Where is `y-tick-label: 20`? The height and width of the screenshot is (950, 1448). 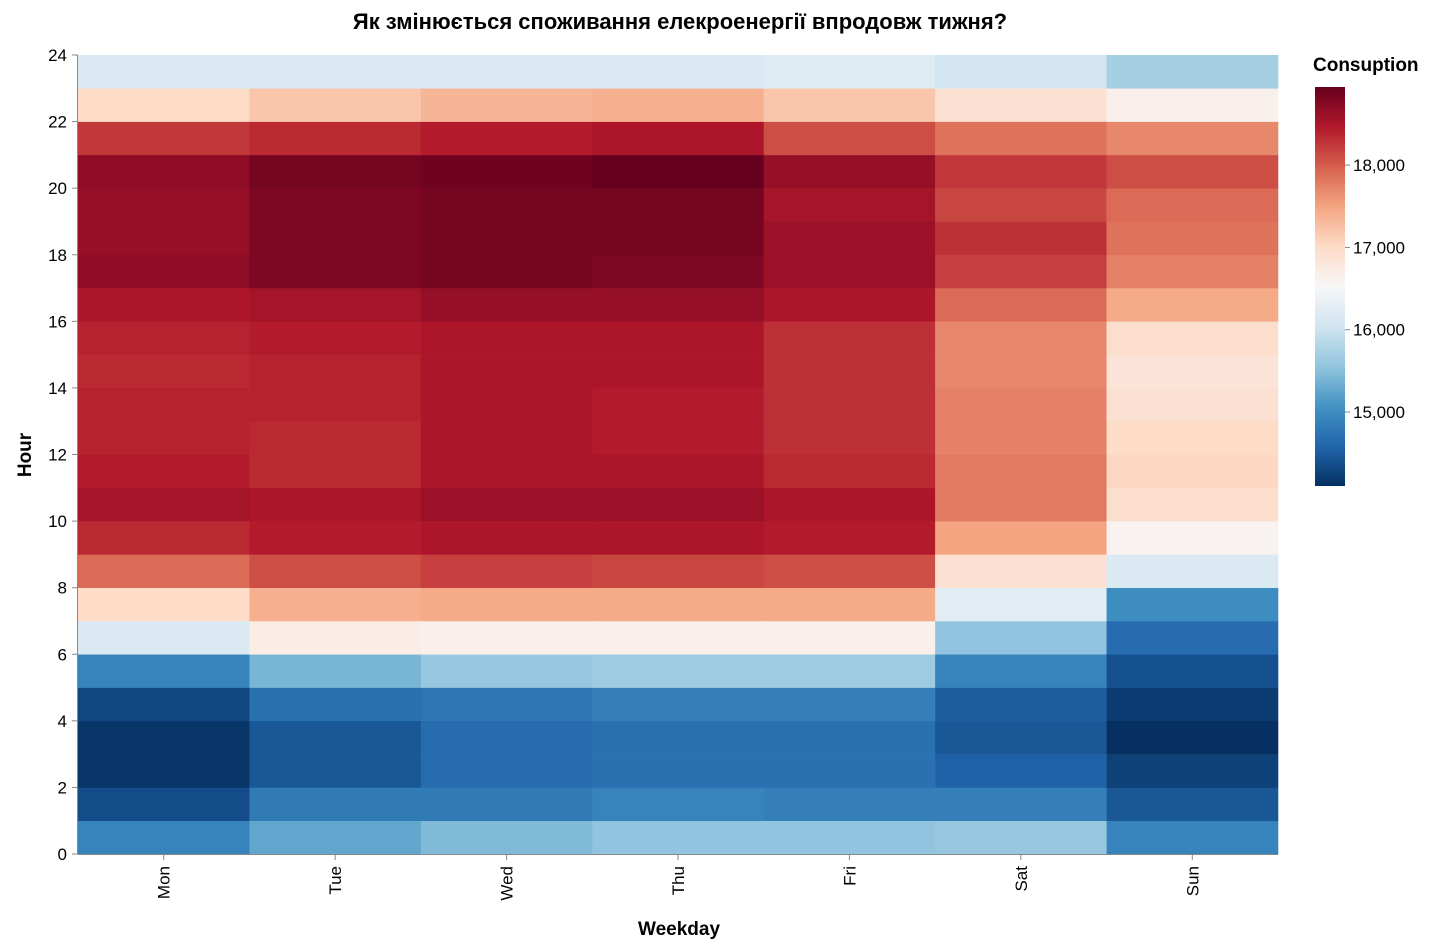
y-tick-label: 20 is located at coordinates (57, 188).